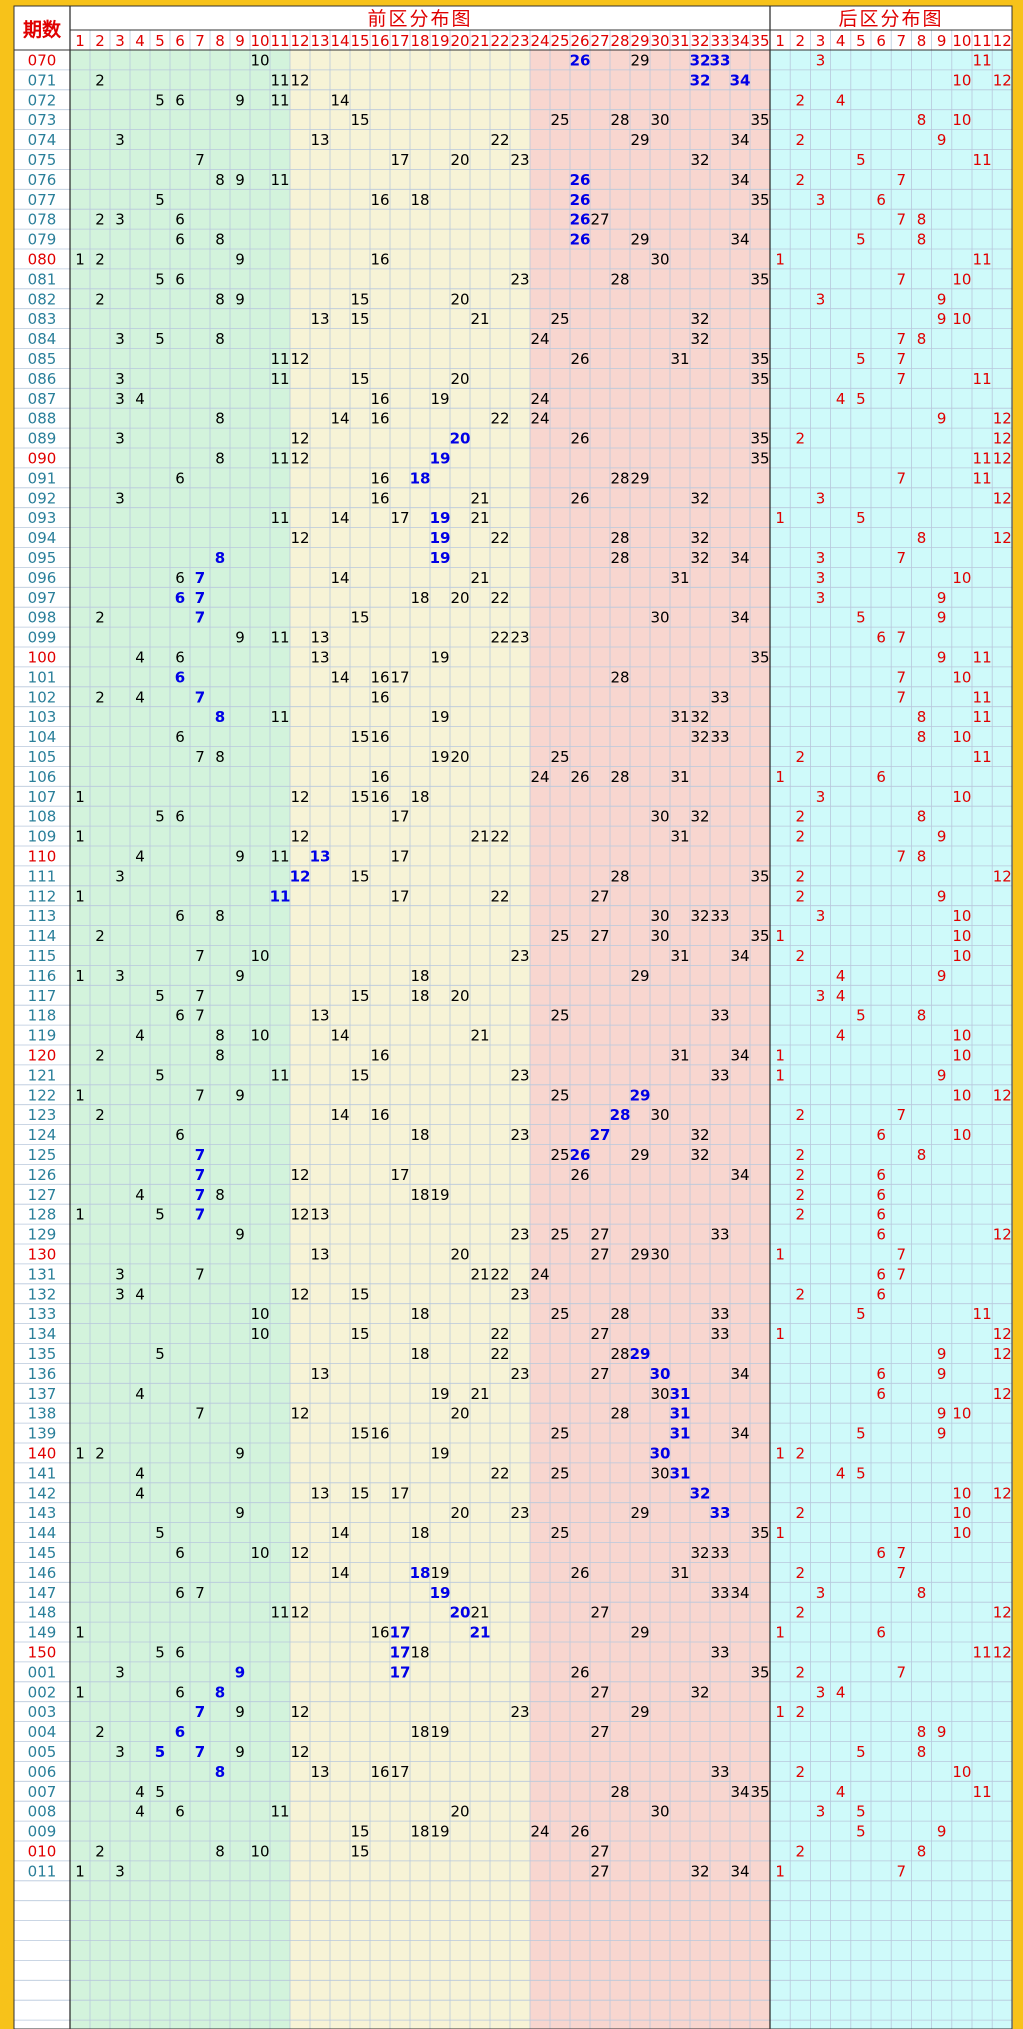 This screenshot has width=1023, height=2029. What do you see at coordinates (42, 1672) in the screenshot?
I see `period-label: 001` at bounding box center [42, 1672].